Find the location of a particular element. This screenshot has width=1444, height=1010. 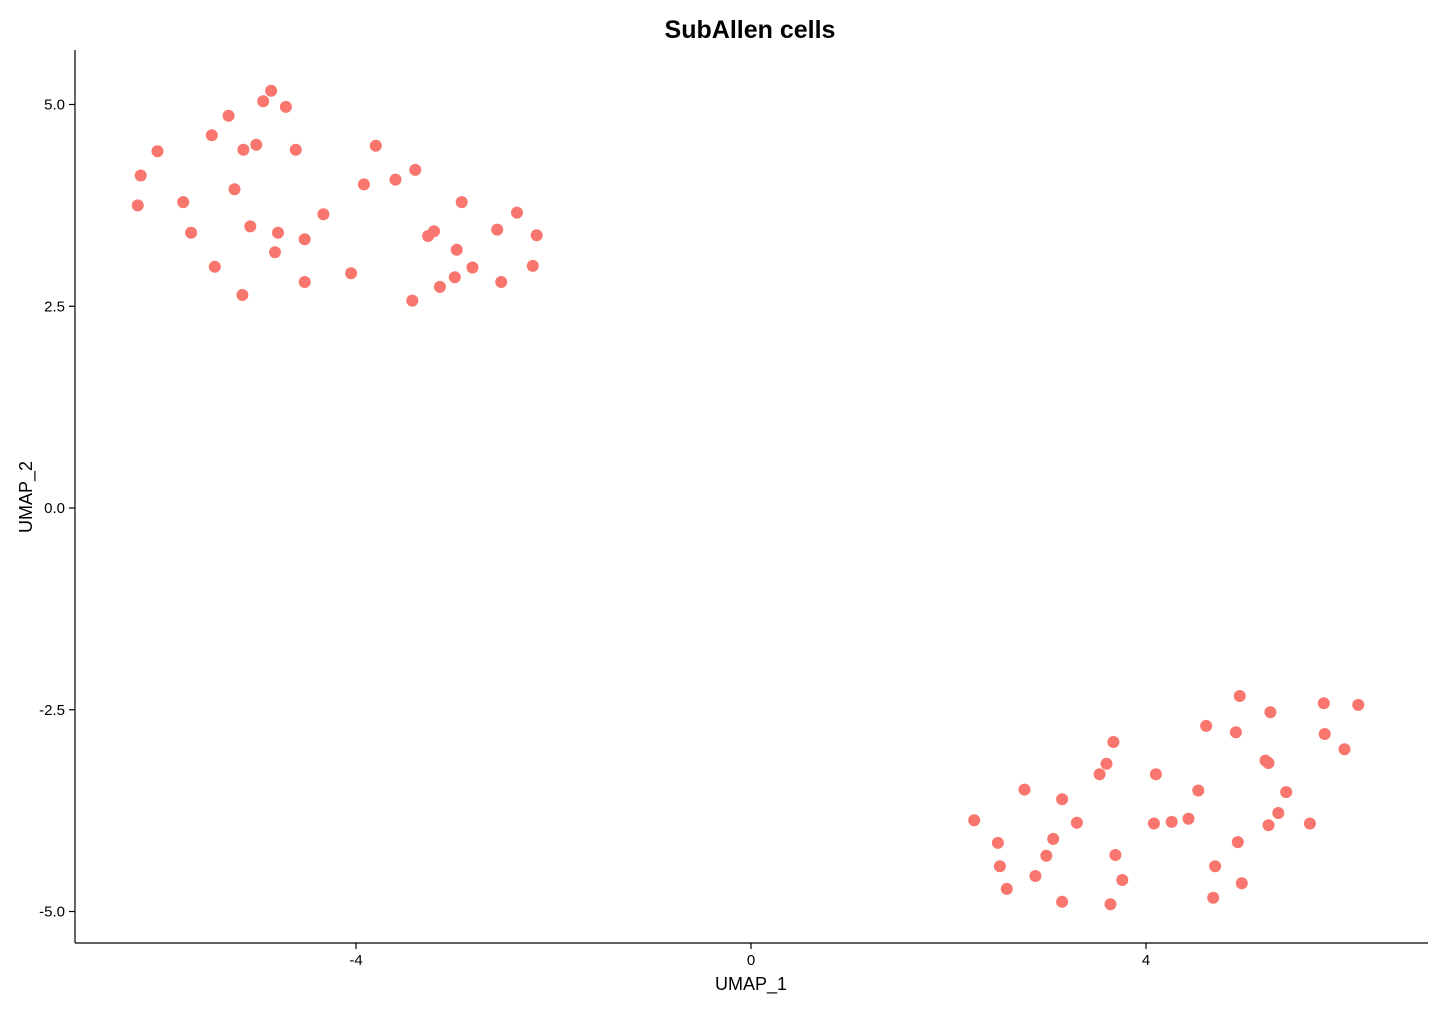

x-tick-label: 4 is located at coordinates (1146, 960).